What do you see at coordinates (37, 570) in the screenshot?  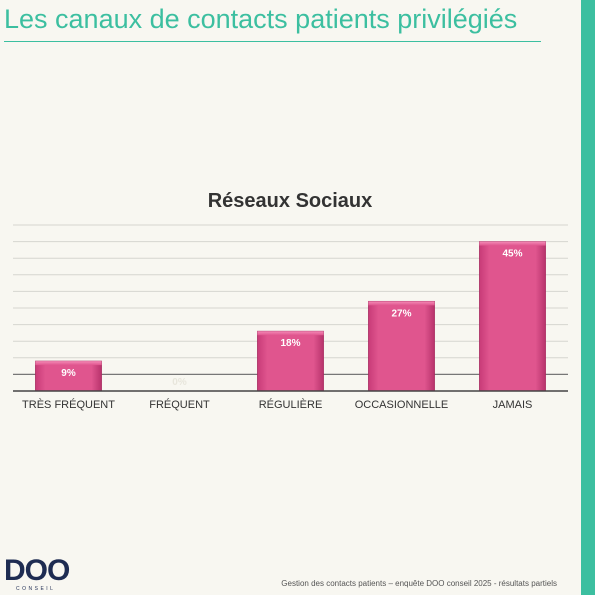 I see `logo-text: DOO` at bounding box center [37, 570].